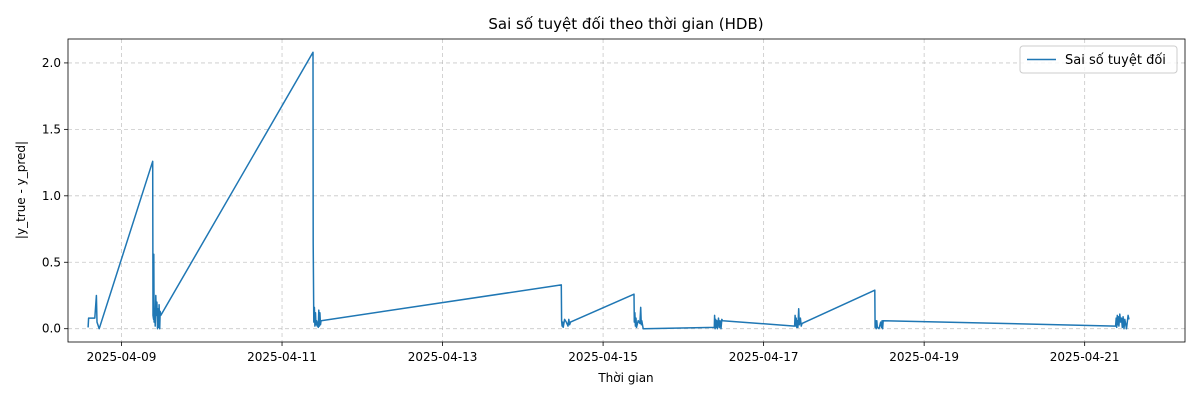 Image resolution: width=1200 pixels, height=400 pixels. Describe the element at coordinates (51, 196) in the screenshot. I see `y-tick-label: 1.0` at that location.